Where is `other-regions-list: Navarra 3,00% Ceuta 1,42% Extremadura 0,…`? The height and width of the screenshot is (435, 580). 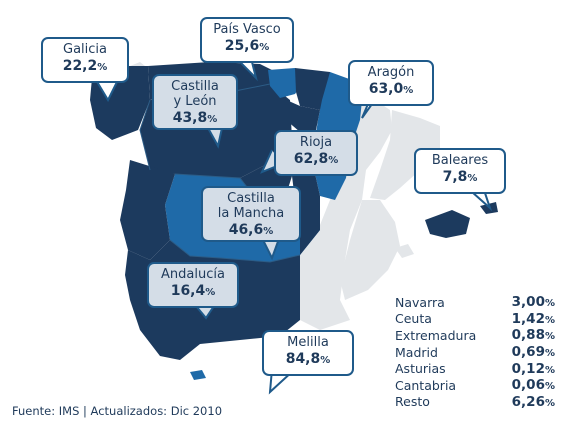 other-regions-list: Navarra 3,00% Ceuta 1,42% Extremadura 0,… is located at coordinates (475, 352).